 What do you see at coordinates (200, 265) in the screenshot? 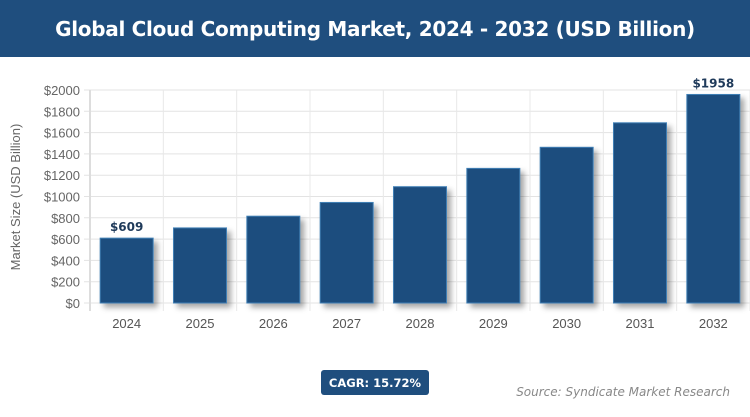
I see `bar-2025` at bounding box center [200, 265].